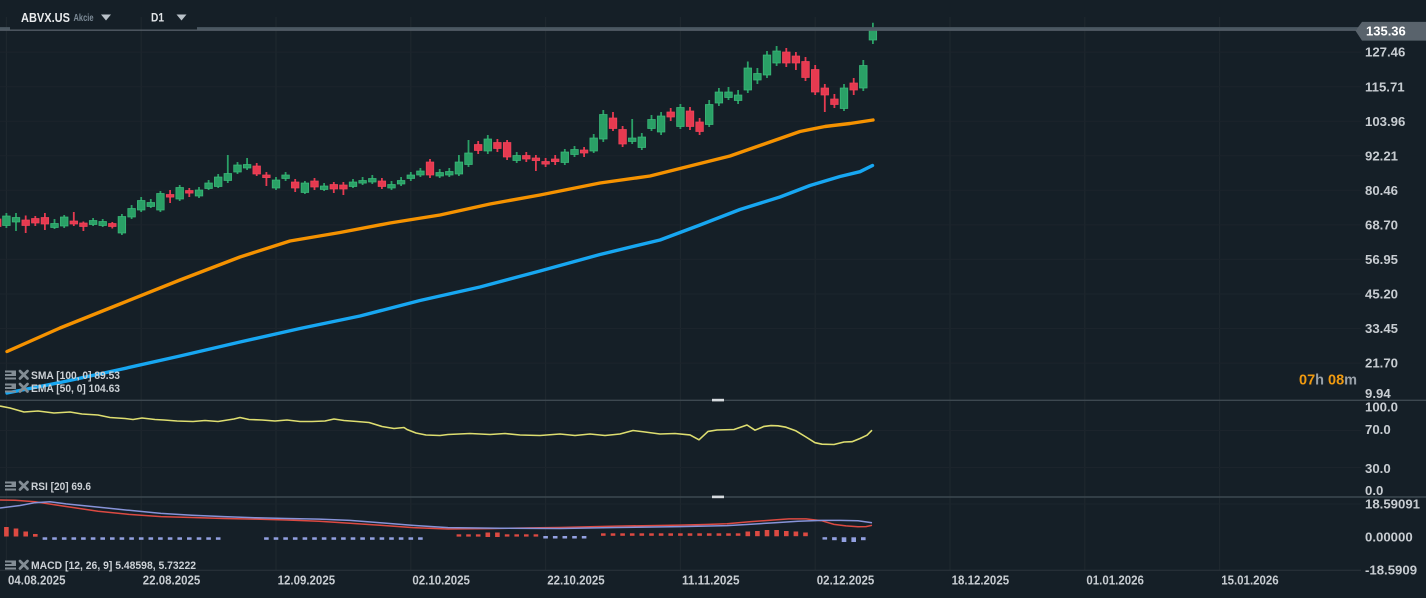  I want to click on svg-text: 18.12.2025, so click(981, 581).